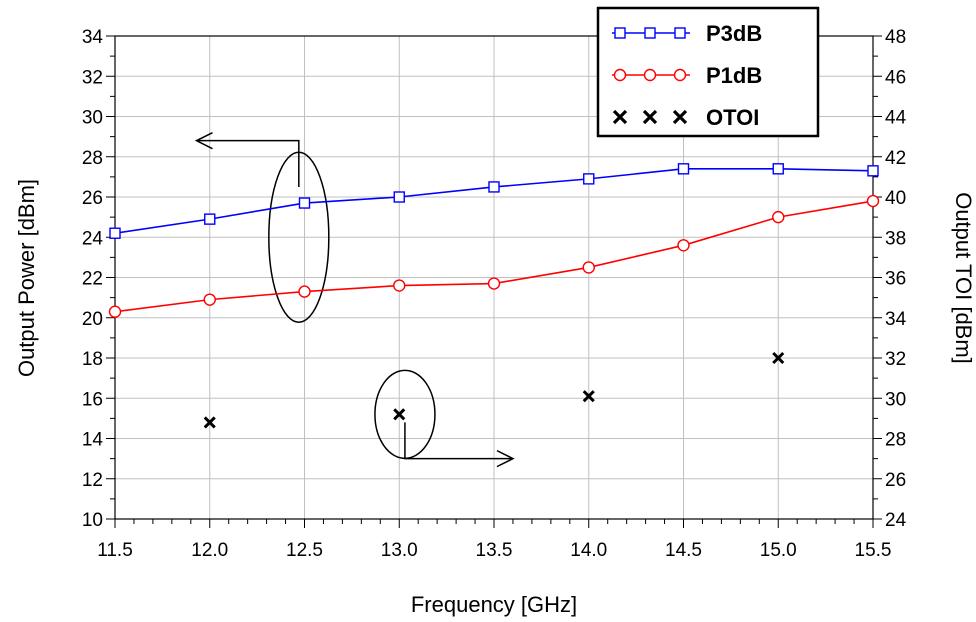 This screenshot has width=976, height=622. Describe the element at coordinates (734, 33) in the screenshot. I see `legend-label-p3db: P3dB` at that location.